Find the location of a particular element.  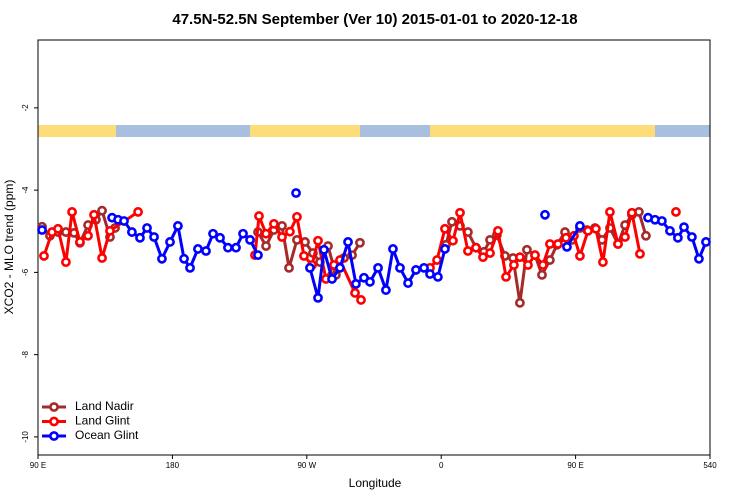

y-tick-label: -6 is located at coordinates (25, 272).